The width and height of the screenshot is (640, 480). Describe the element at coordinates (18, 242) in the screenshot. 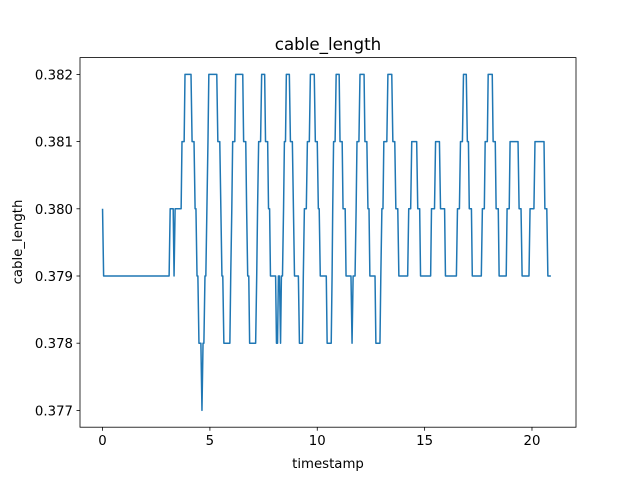

I see `y-axis-label: cable_length` at that location.